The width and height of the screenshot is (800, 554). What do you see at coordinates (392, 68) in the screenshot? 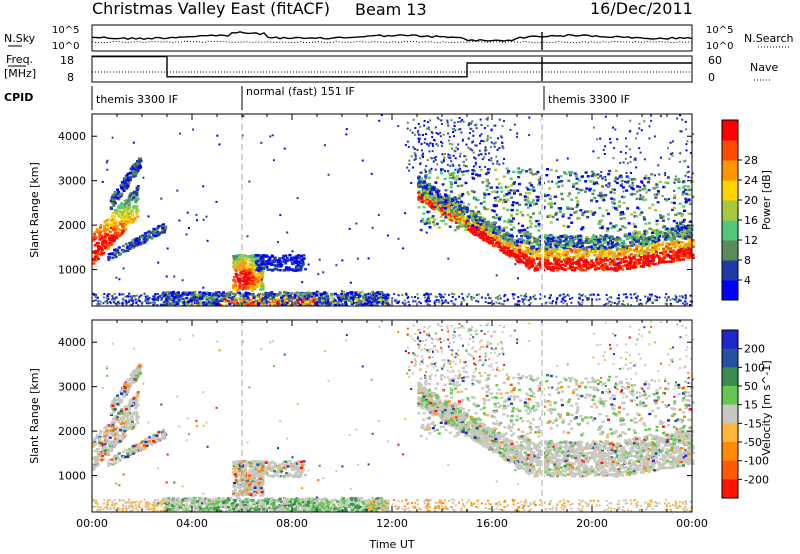
I see `frequency-line` at bounding box center [392, 68].